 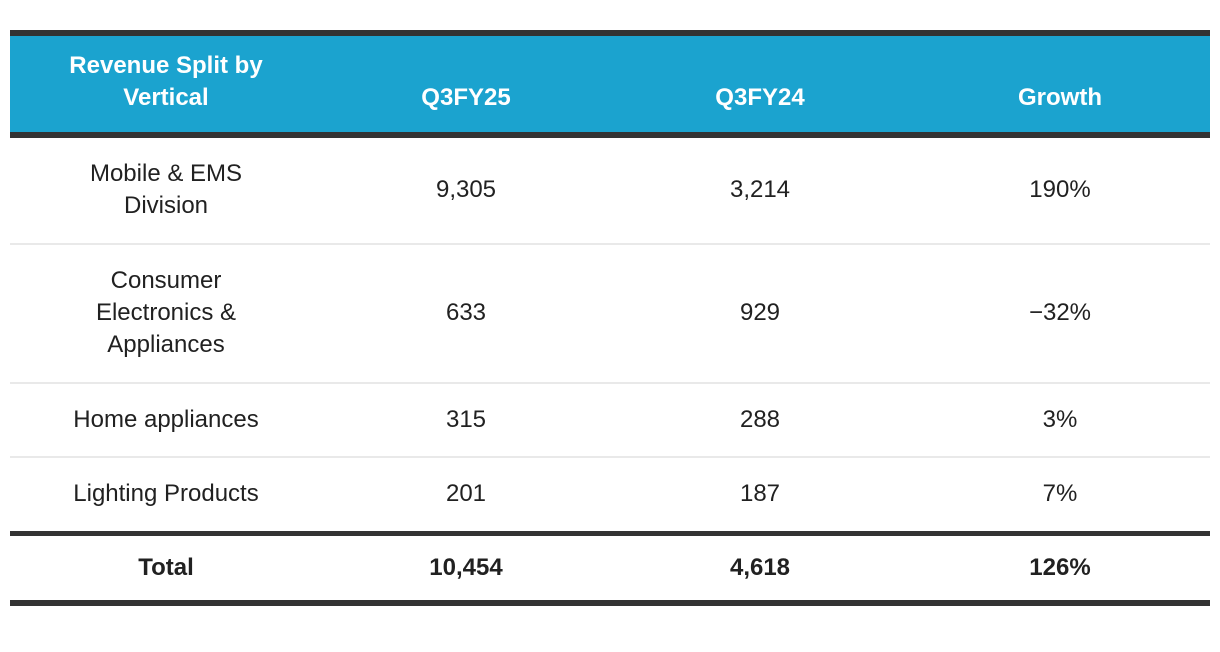 I want to click on cell-q3fy25: 633, so click(x=466, y=313).